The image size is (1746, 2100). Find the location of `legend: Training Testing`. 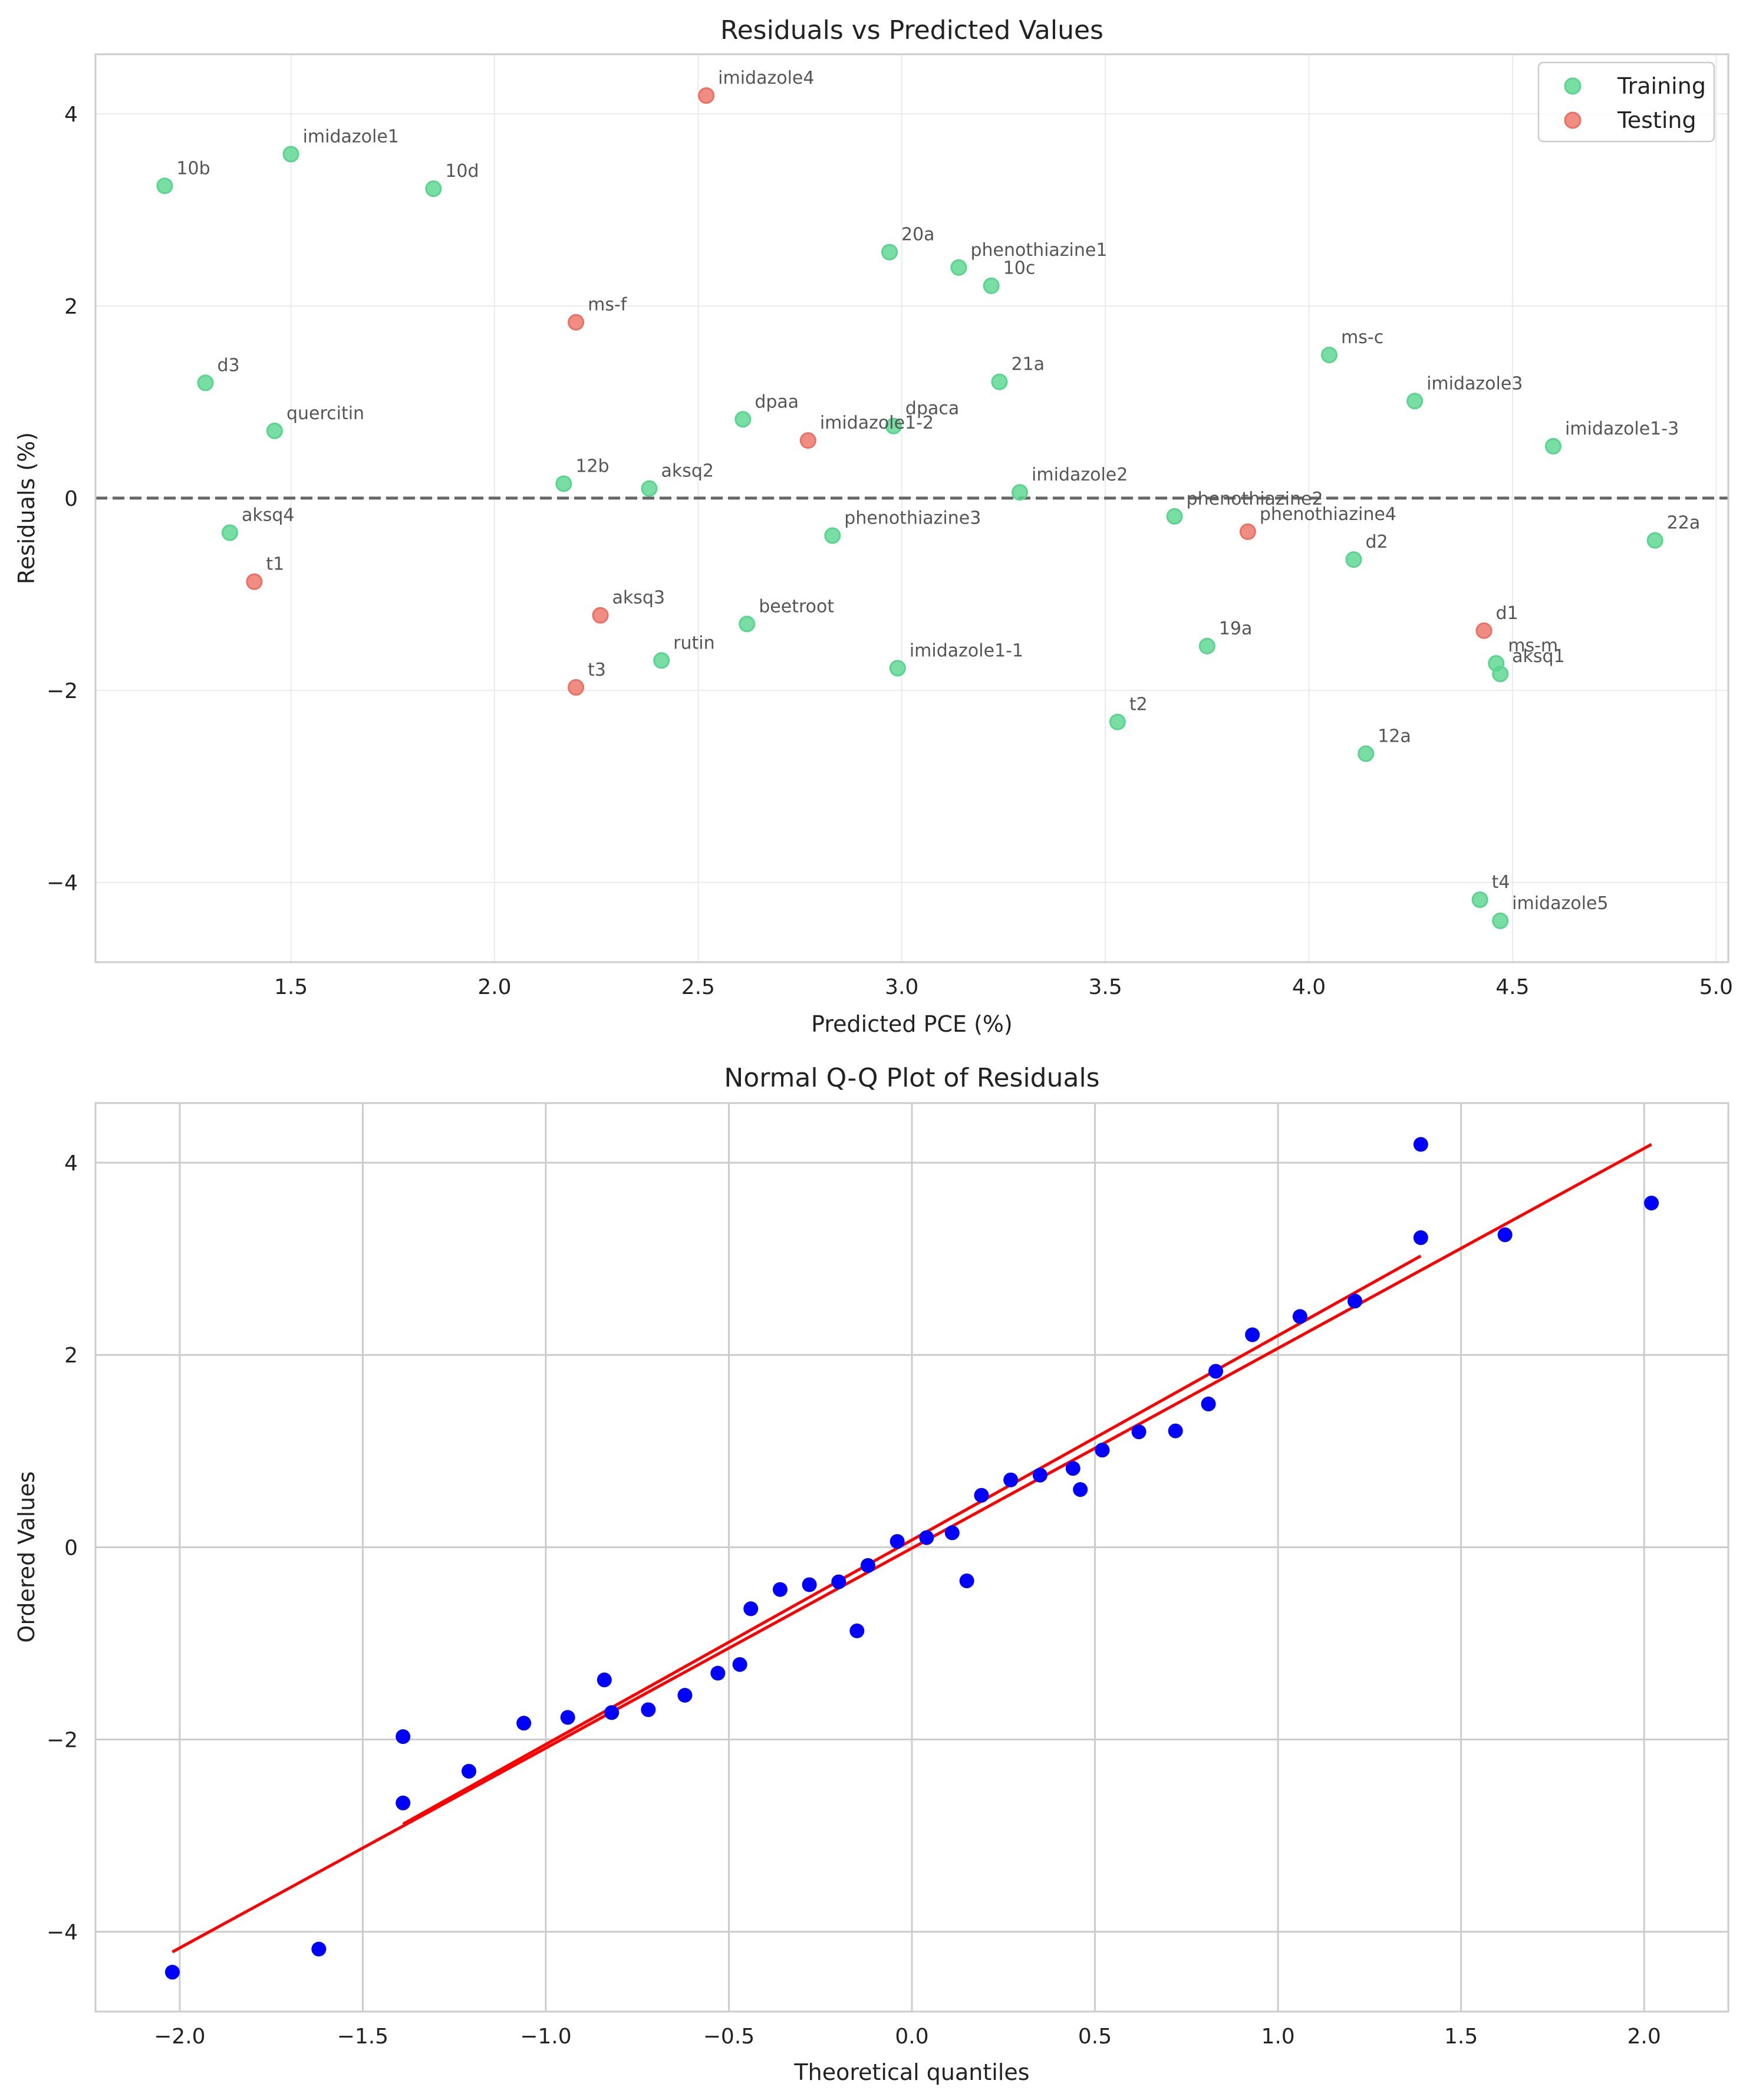

legend: Training Testing is located at coordinates (1626, 102).